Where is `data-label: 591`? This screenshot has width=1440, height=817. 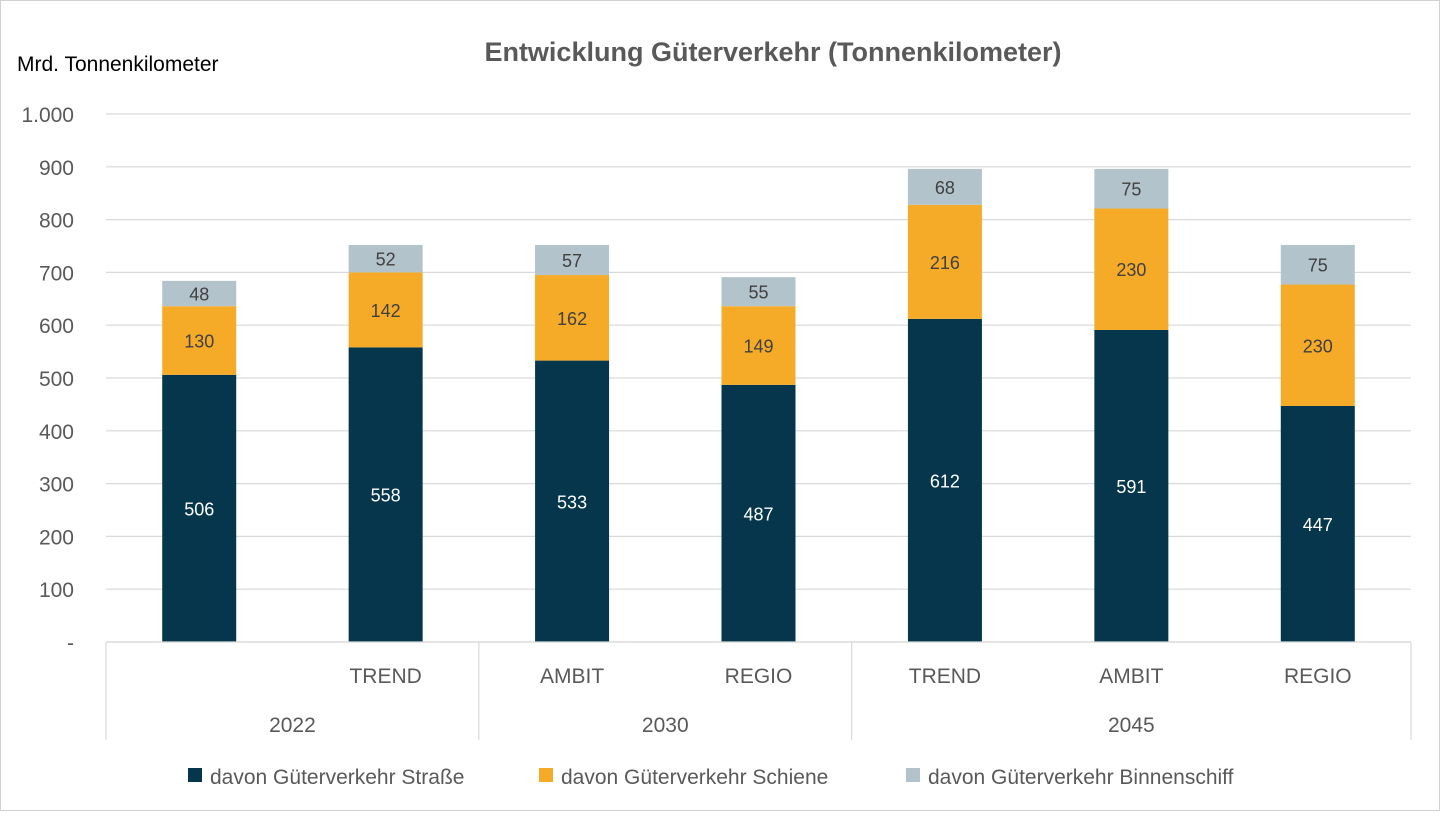 data-label: 591 is located at coordinates (1131, 487).